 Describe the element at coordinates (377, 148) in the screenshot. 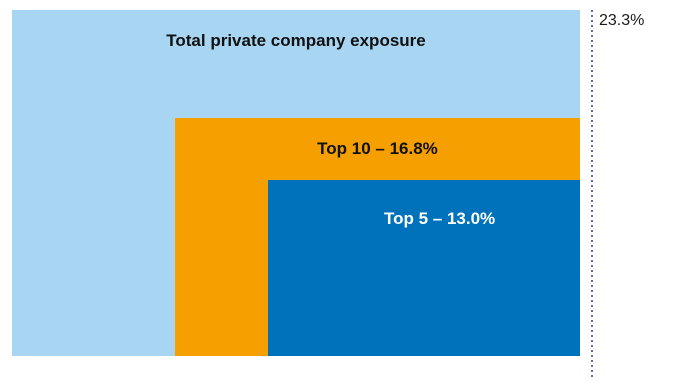

I see `top10-exposure-label: Top 10 – 16.8%` at that location.